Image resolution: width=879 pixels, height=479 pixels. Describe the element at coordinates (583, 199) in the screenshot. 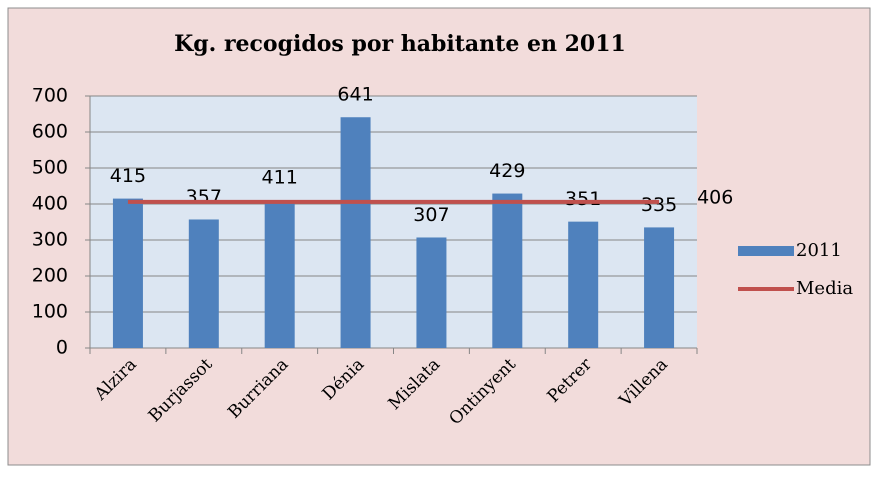

I see `data-label: 351` at that location.